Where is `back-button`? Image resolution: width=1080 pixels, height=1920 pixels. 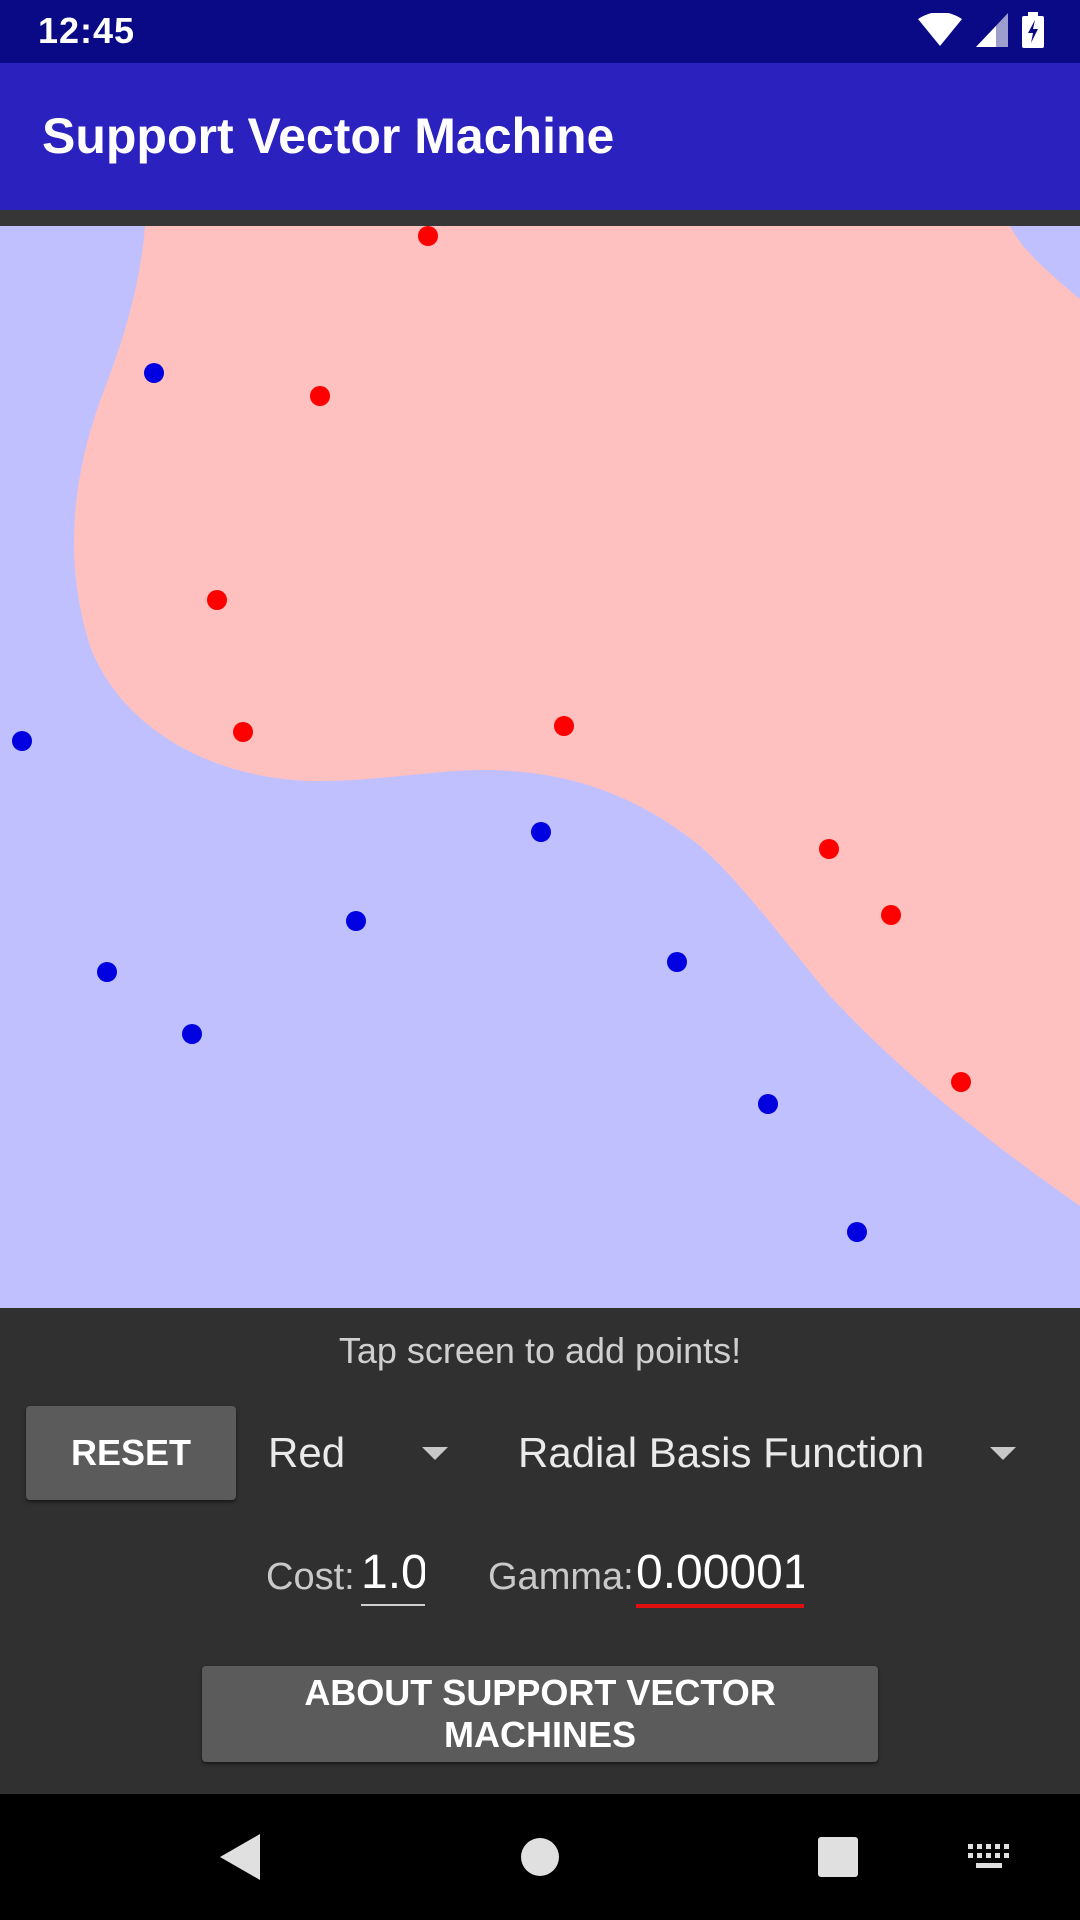
back-button is located at coordinates (240, 1857).